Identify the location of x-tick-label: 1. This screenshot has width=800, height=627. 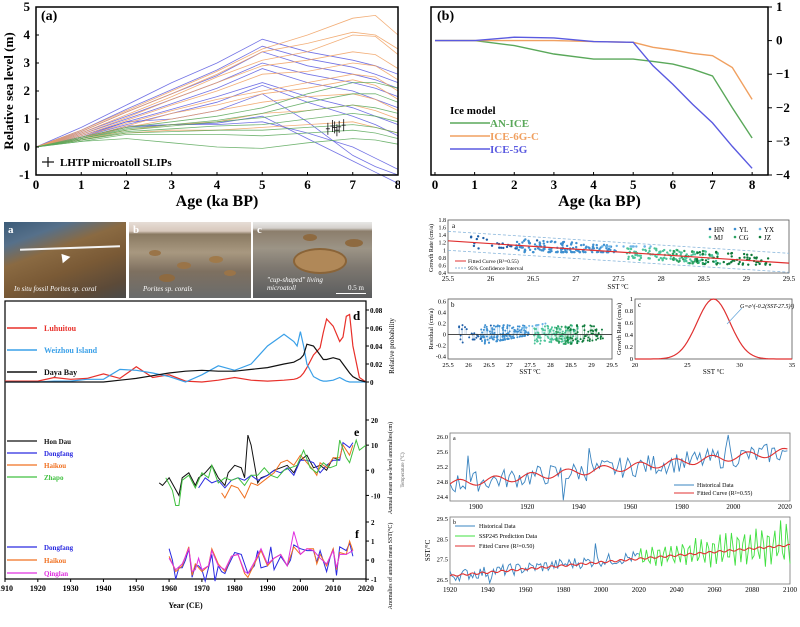
(81, 184).